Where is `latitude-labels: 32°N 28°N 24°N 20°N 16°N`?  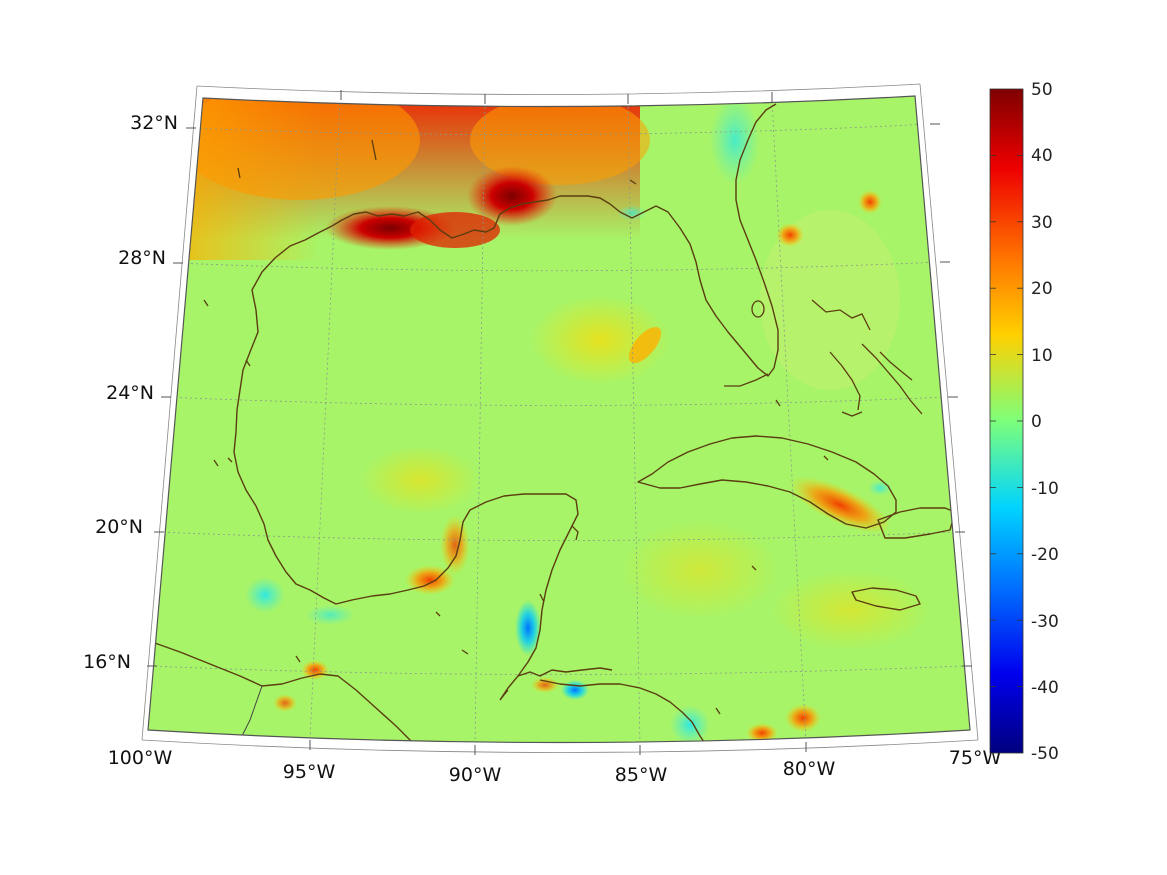
latitude-labels: 32°N 28°N 24°N 20°N 16°N is located at coordinates (130, 392).